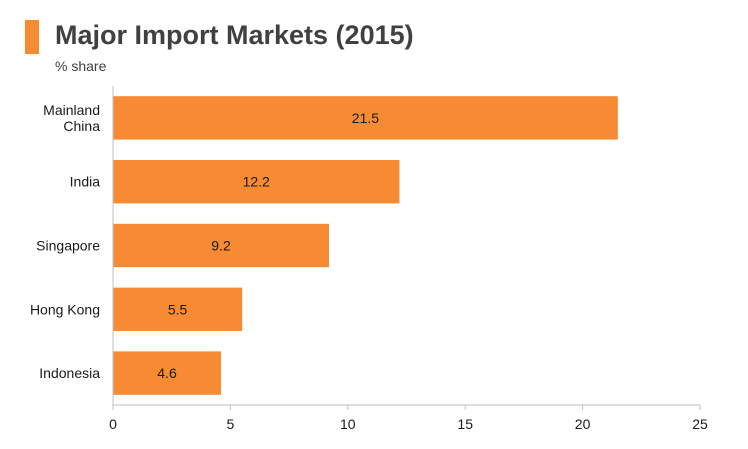 The width and height of the screenshot is (748, 449). What do you see at coordinates (68, 246) in the screenshot?
I see `category-label: Singapore` at bounding box center [68, 246].